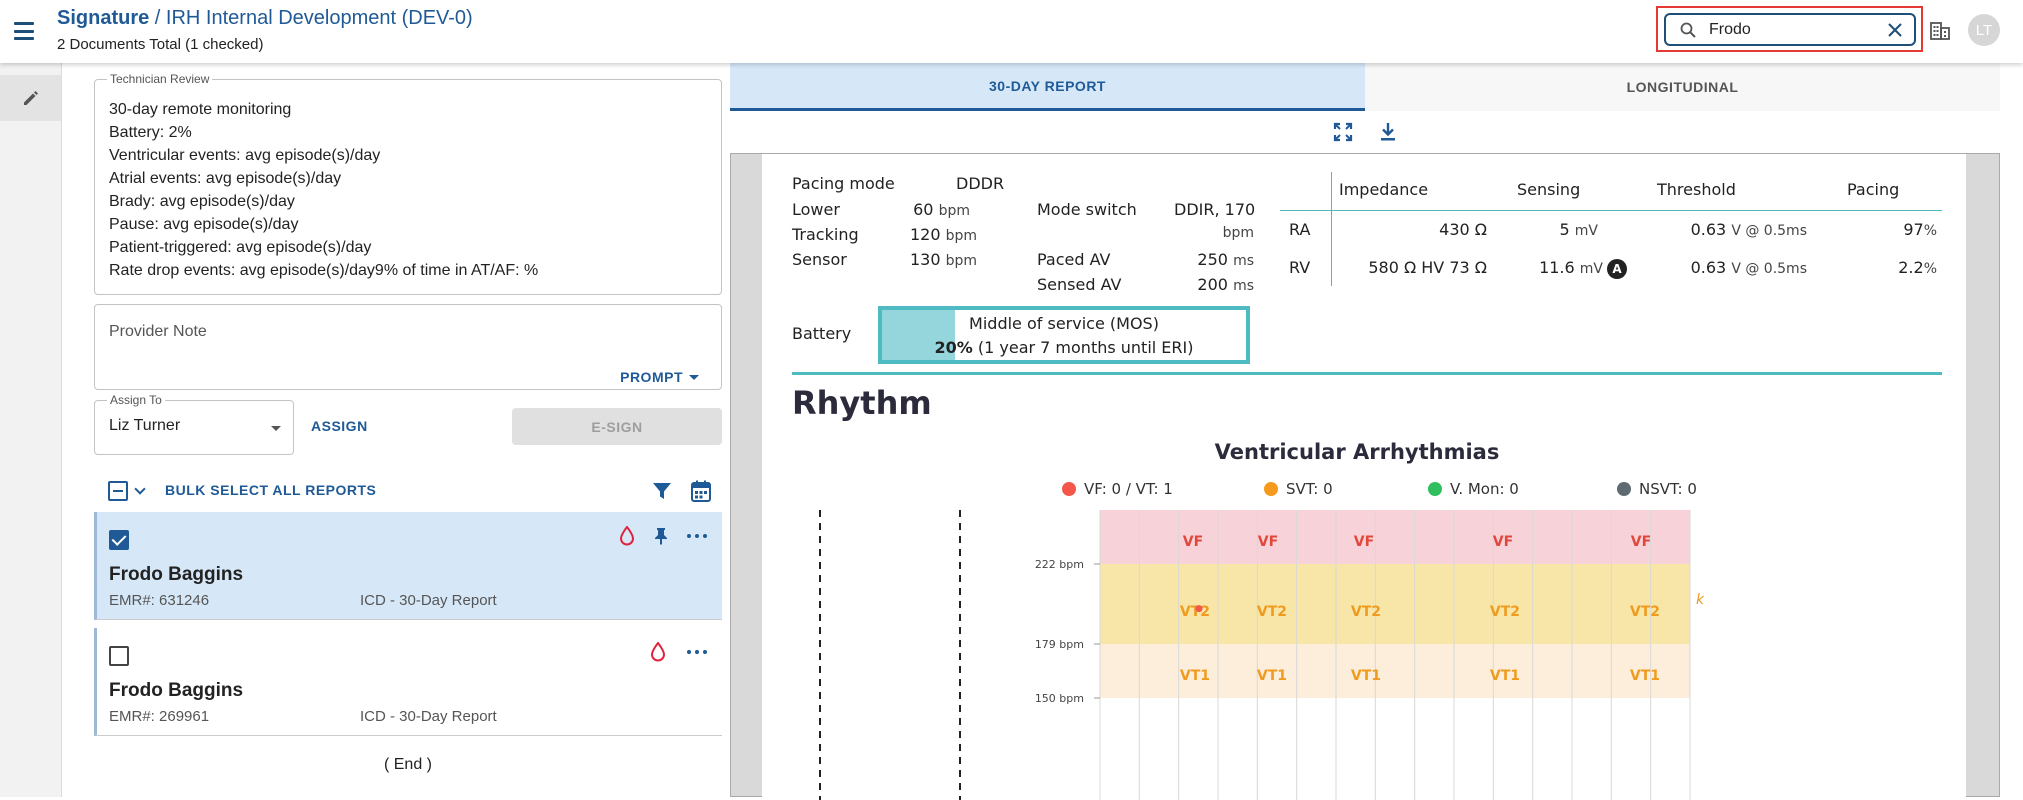 Image resolution: width=2023 pixels, height=800 pixels. What do you see at coordinates (661, 536) in the screenshot?
I see `pin-icon` at bounding box center [661, 536].